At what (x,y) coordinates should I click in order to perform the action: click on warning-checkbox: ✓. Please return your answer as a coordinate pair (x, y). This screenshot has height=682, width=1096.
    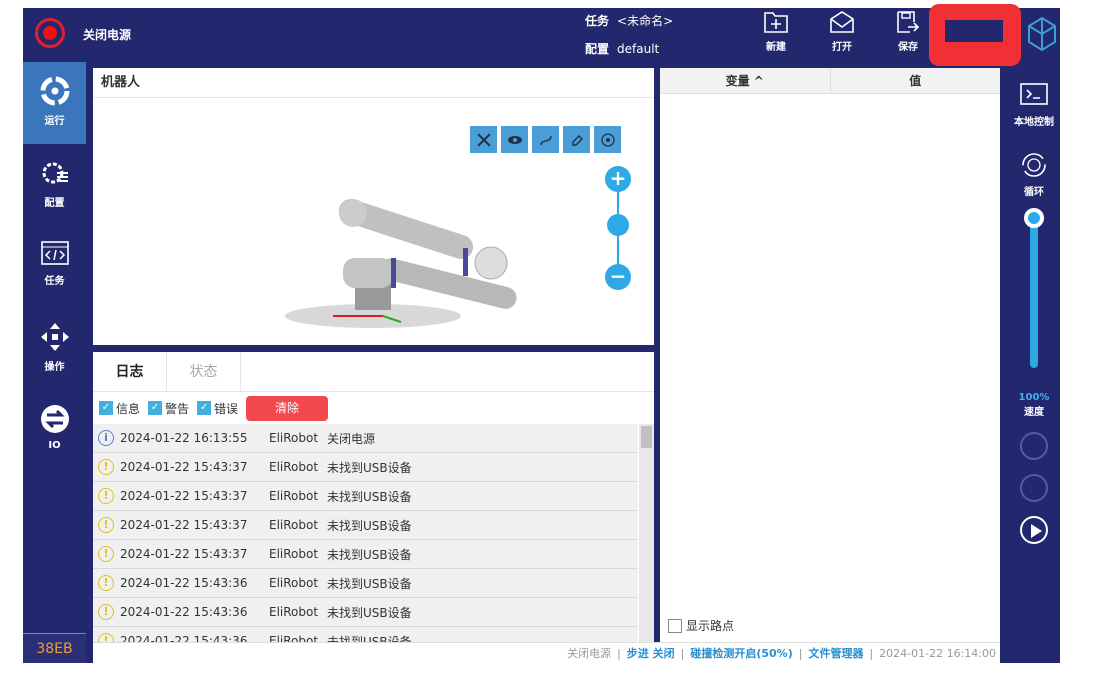
    Looking at the image, I should click on (155, 408).